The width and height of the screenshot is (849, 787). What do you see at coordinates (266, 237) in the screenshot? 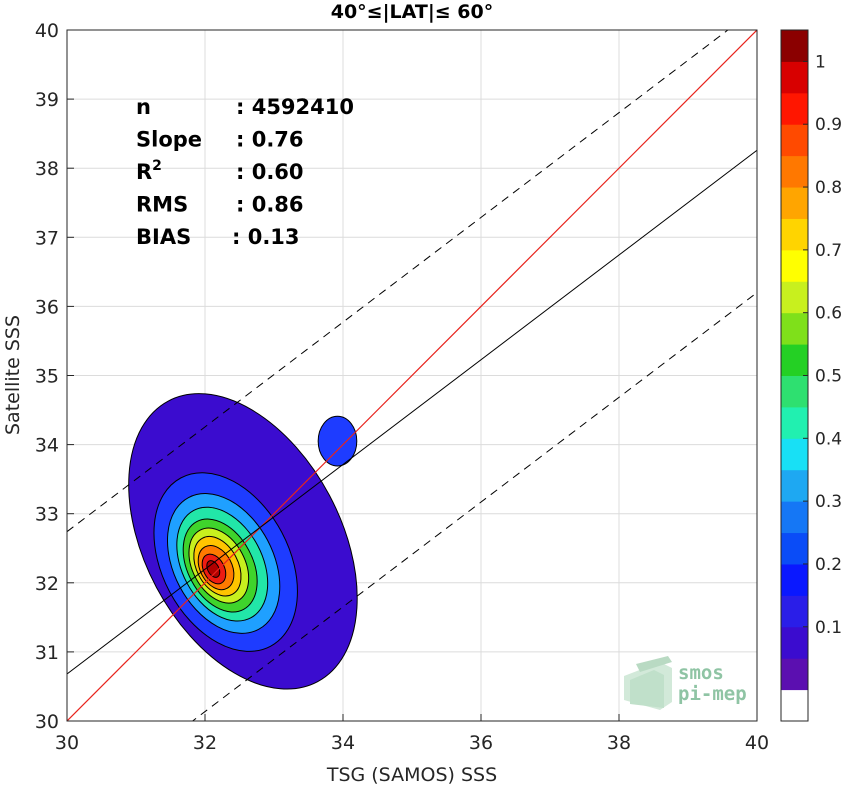
I see `stat-value: : 0.13` at bounding box center [266, 237].